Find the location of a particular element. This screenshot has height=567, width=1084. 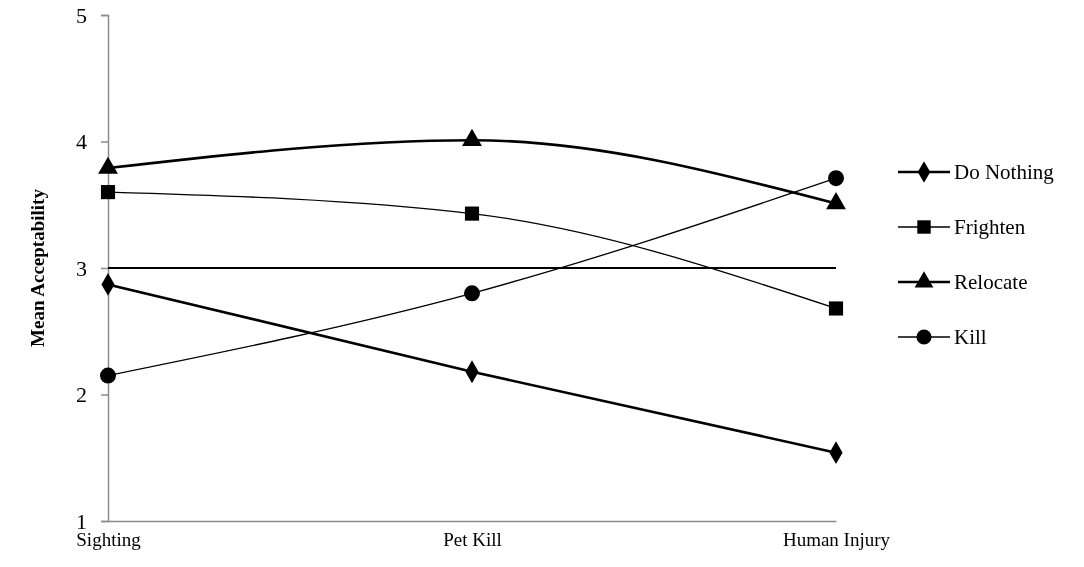

y-tick-label: 2 is located at coordinates (81, 395).